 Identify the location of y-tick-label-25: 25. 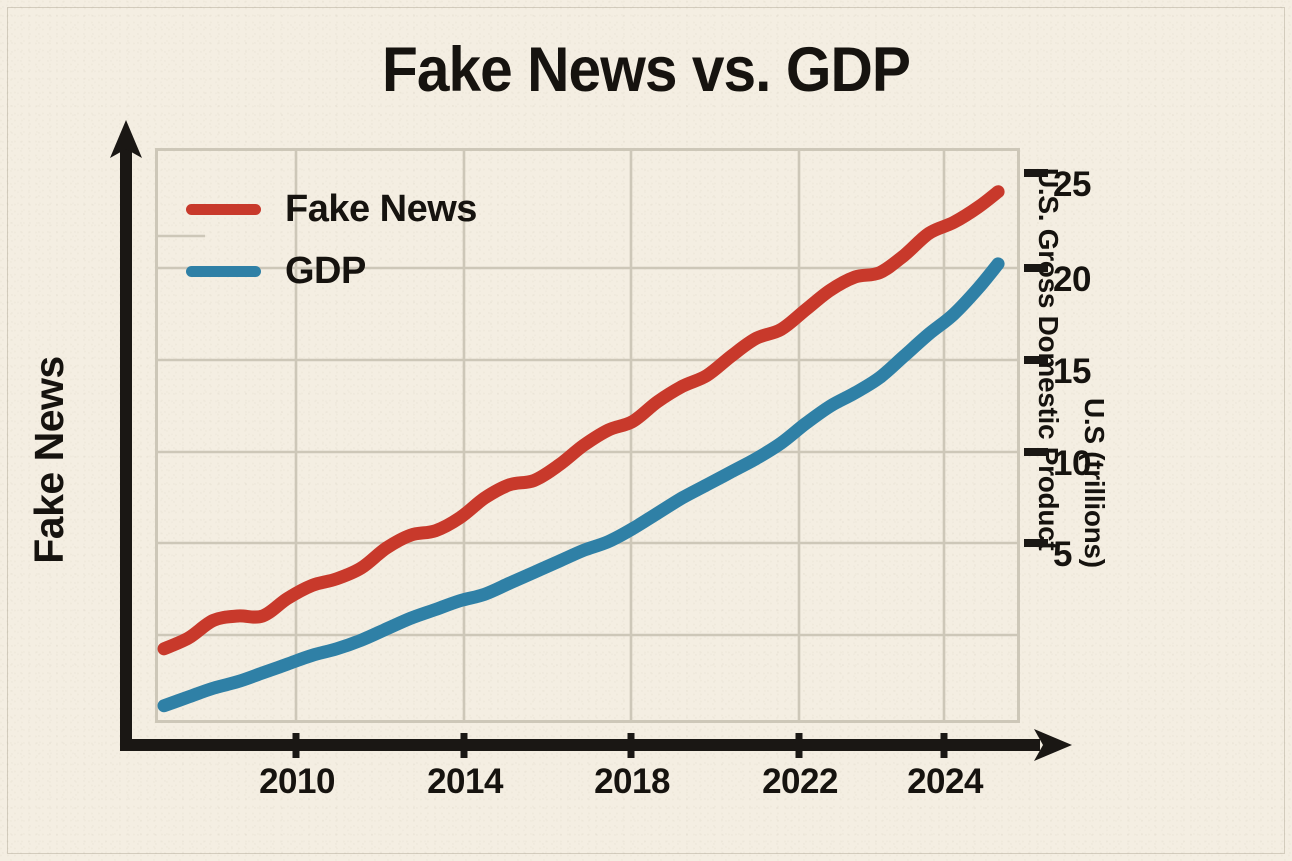
(1072, 184).